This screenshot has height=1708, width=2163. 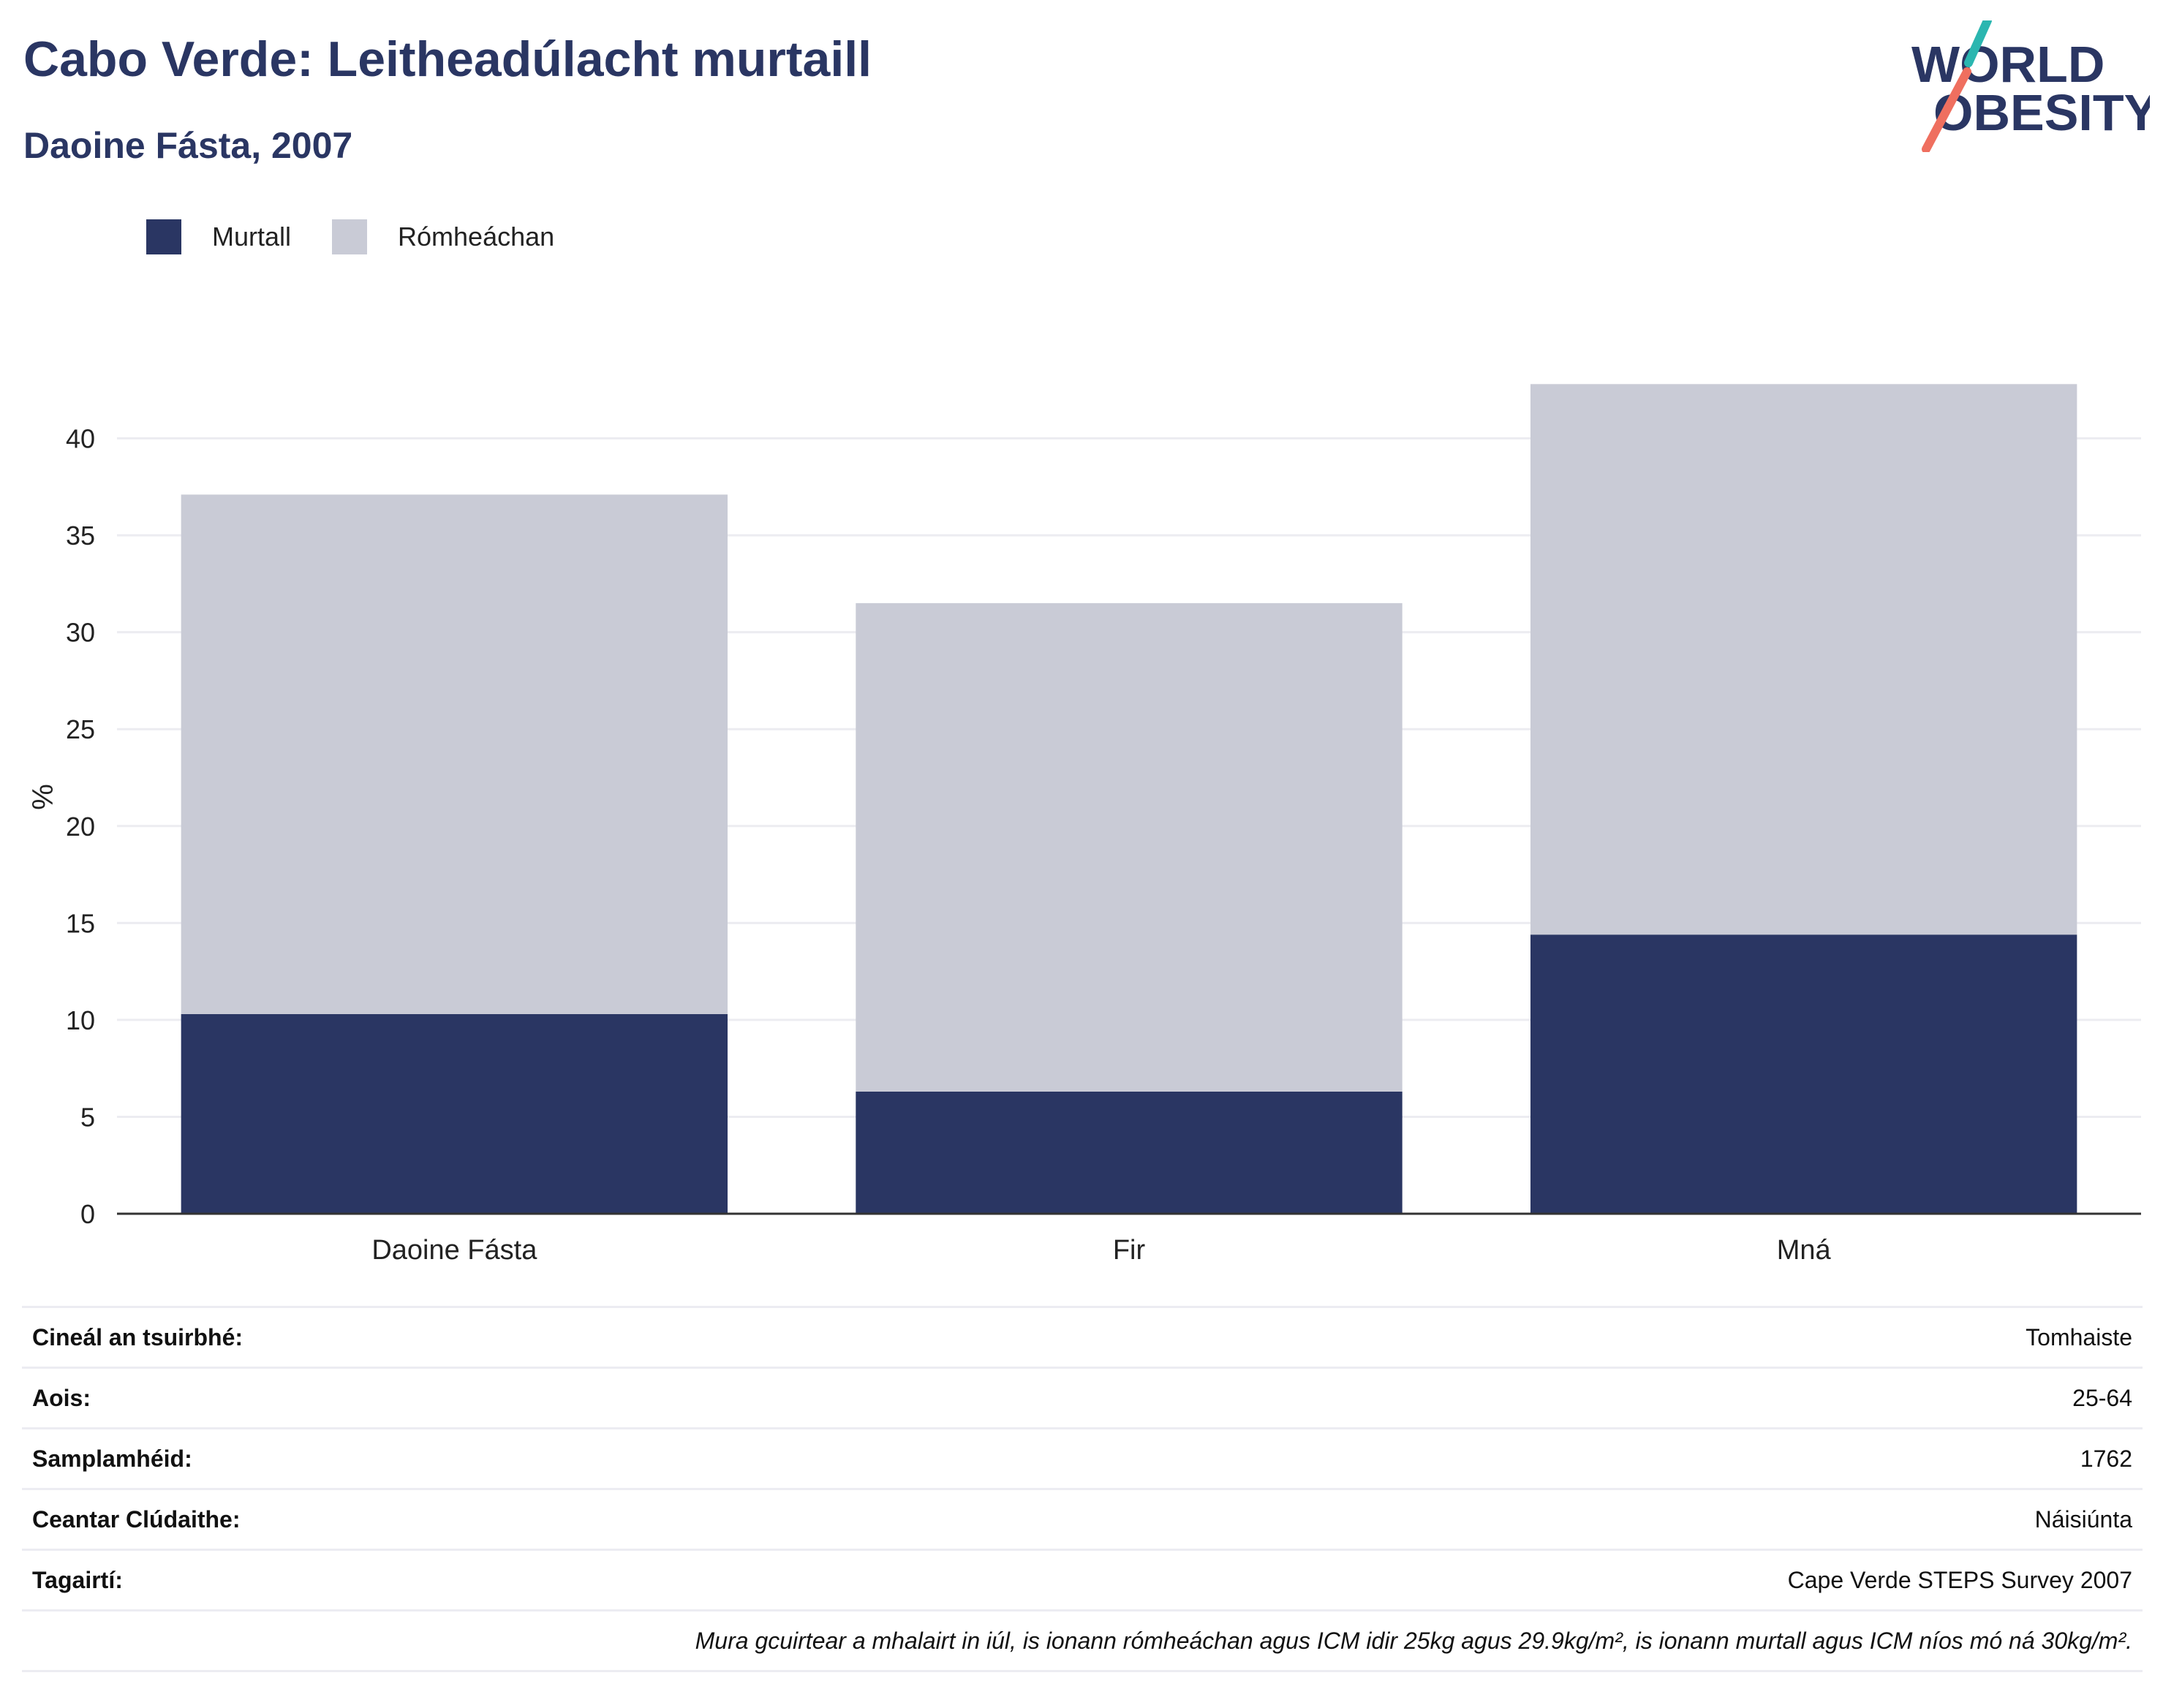 I want to click on world-obesity-logo: WORLD OBESITY, so click(x=2030, y=86).